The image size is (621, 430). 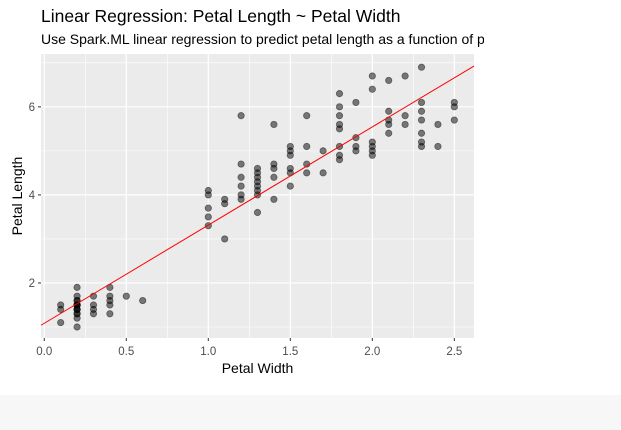 What do you see at coordinates (310, 412) in the screenshot?
I see `footer-band` at bounding box center [310, 412].